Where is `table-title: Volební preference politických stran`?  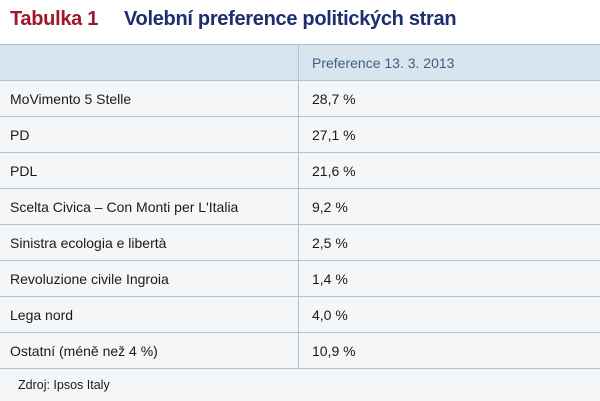 table-title: Volební preference politických stran is located at coordinates (290, 19).